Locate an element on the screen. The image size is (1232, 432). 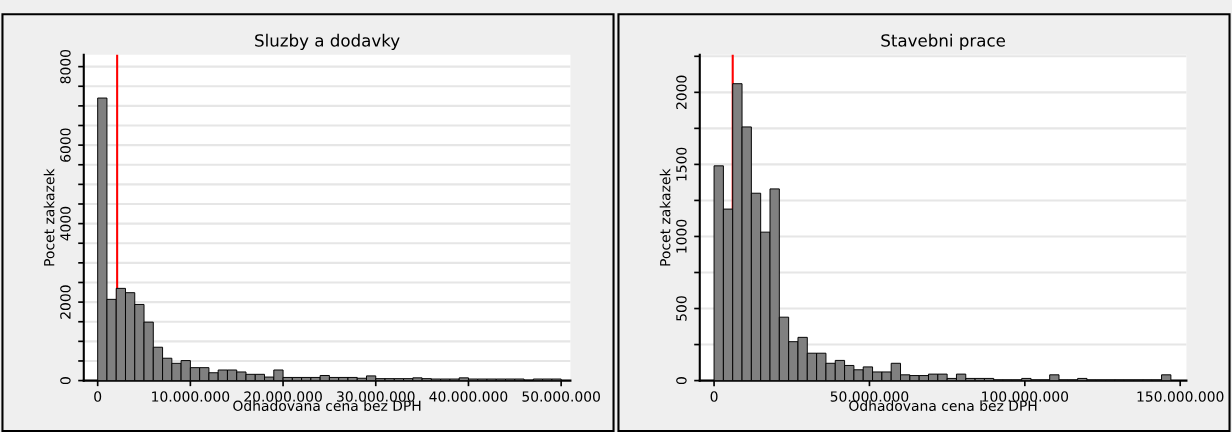
y-tick-label: 1500 is located at coordinates (681, 164).